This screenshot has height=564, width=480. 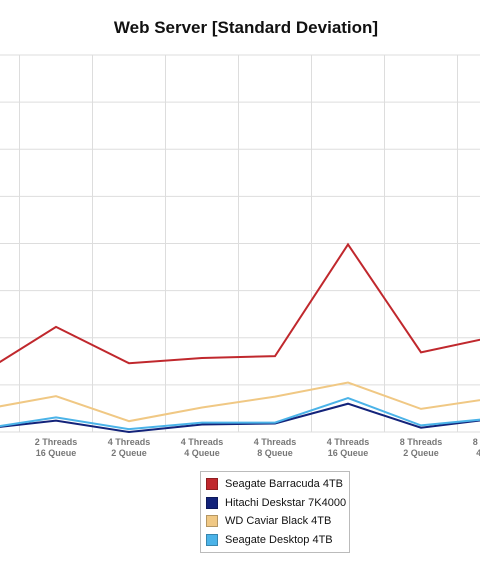 I want to click on legend-label: Seagate Desktop 4TB, so click(x=279, y=539).